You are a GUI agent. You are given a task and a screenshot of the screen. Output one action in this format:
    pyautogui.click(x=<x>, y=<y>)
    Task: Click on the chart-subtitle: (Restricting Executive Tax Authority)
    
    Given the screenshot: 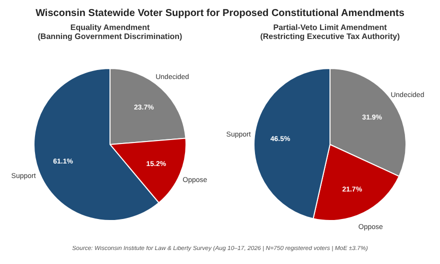 What is the action you would take?
    pyautogui.click(x=330, y=36)
    